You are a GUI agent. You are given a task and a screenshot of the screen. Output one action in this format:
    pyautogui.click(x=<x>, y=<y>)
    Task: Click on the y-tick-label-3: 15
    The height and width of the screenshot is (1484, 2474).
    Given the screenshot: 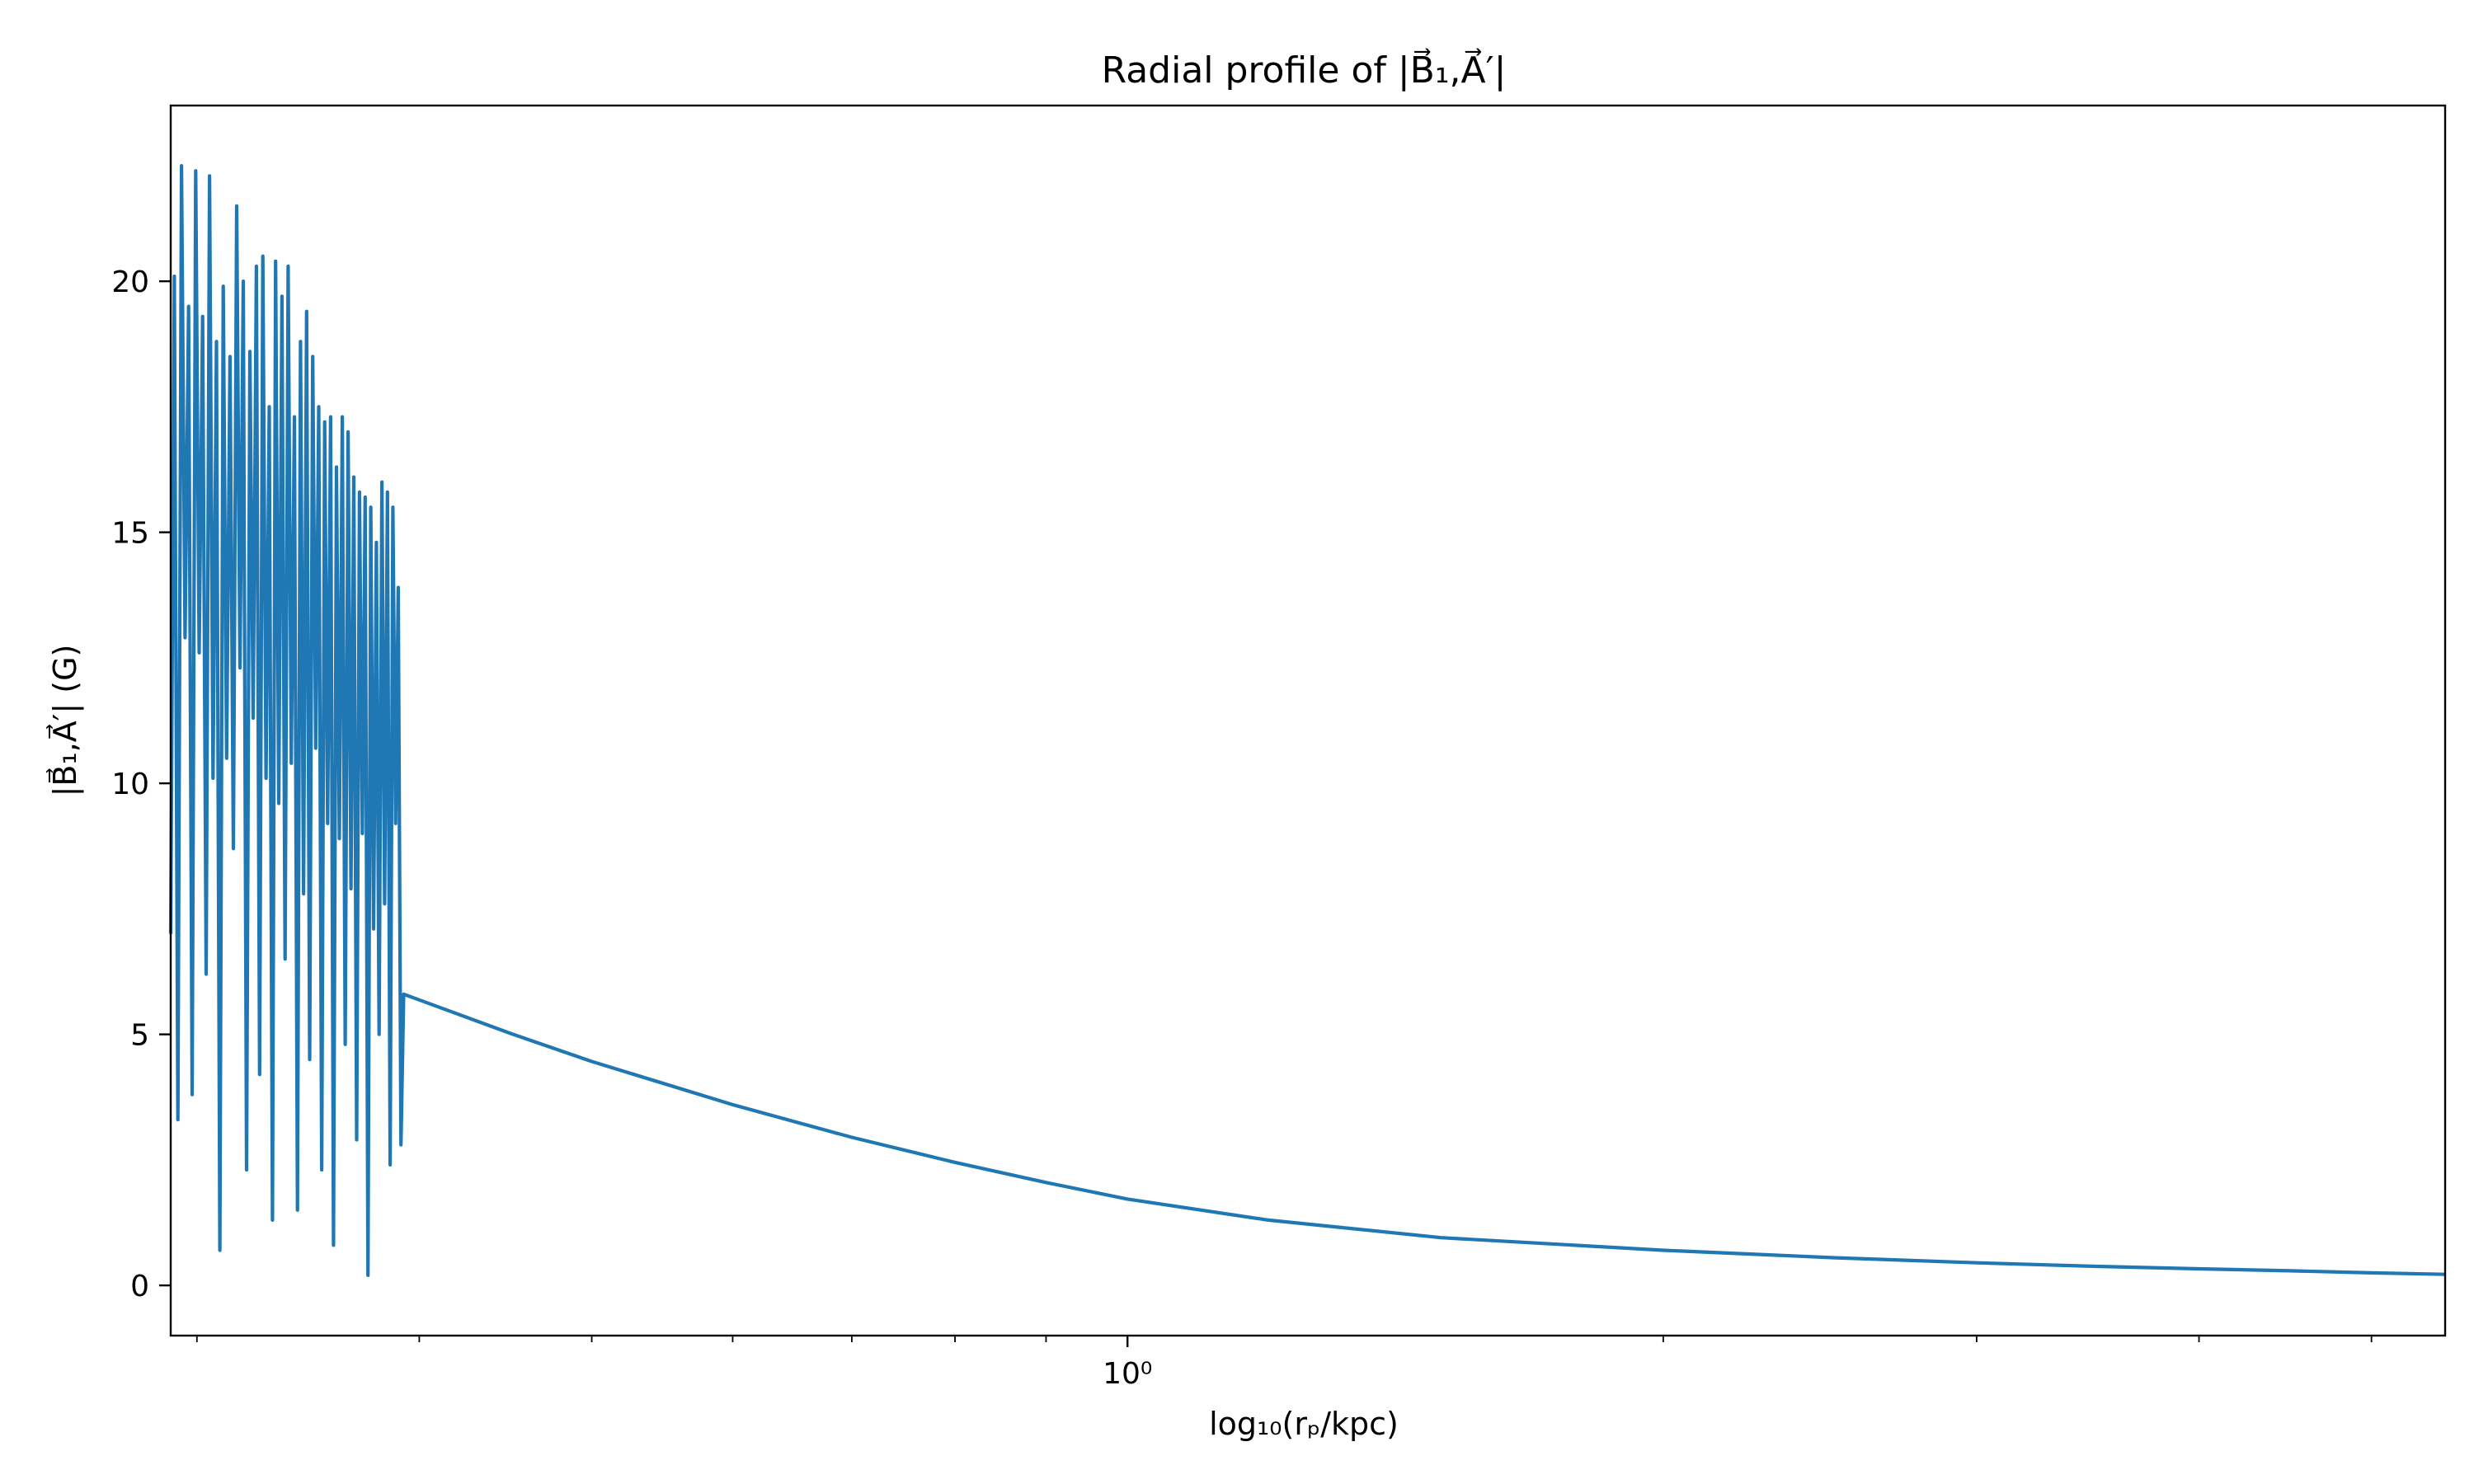 What is the action you would take?
    pyautogui.click(x=130, y=534)
    